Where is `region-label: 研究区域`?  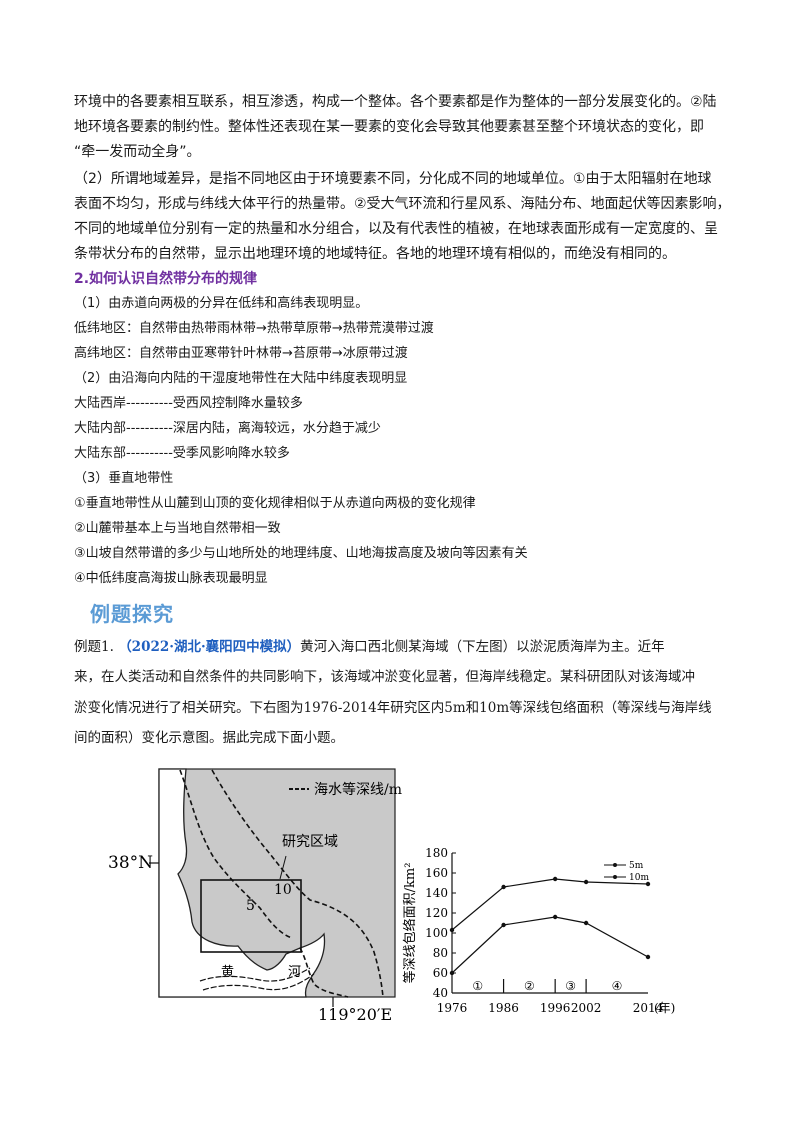 region-label: 研究区域 is located at coordinates (310, 842).